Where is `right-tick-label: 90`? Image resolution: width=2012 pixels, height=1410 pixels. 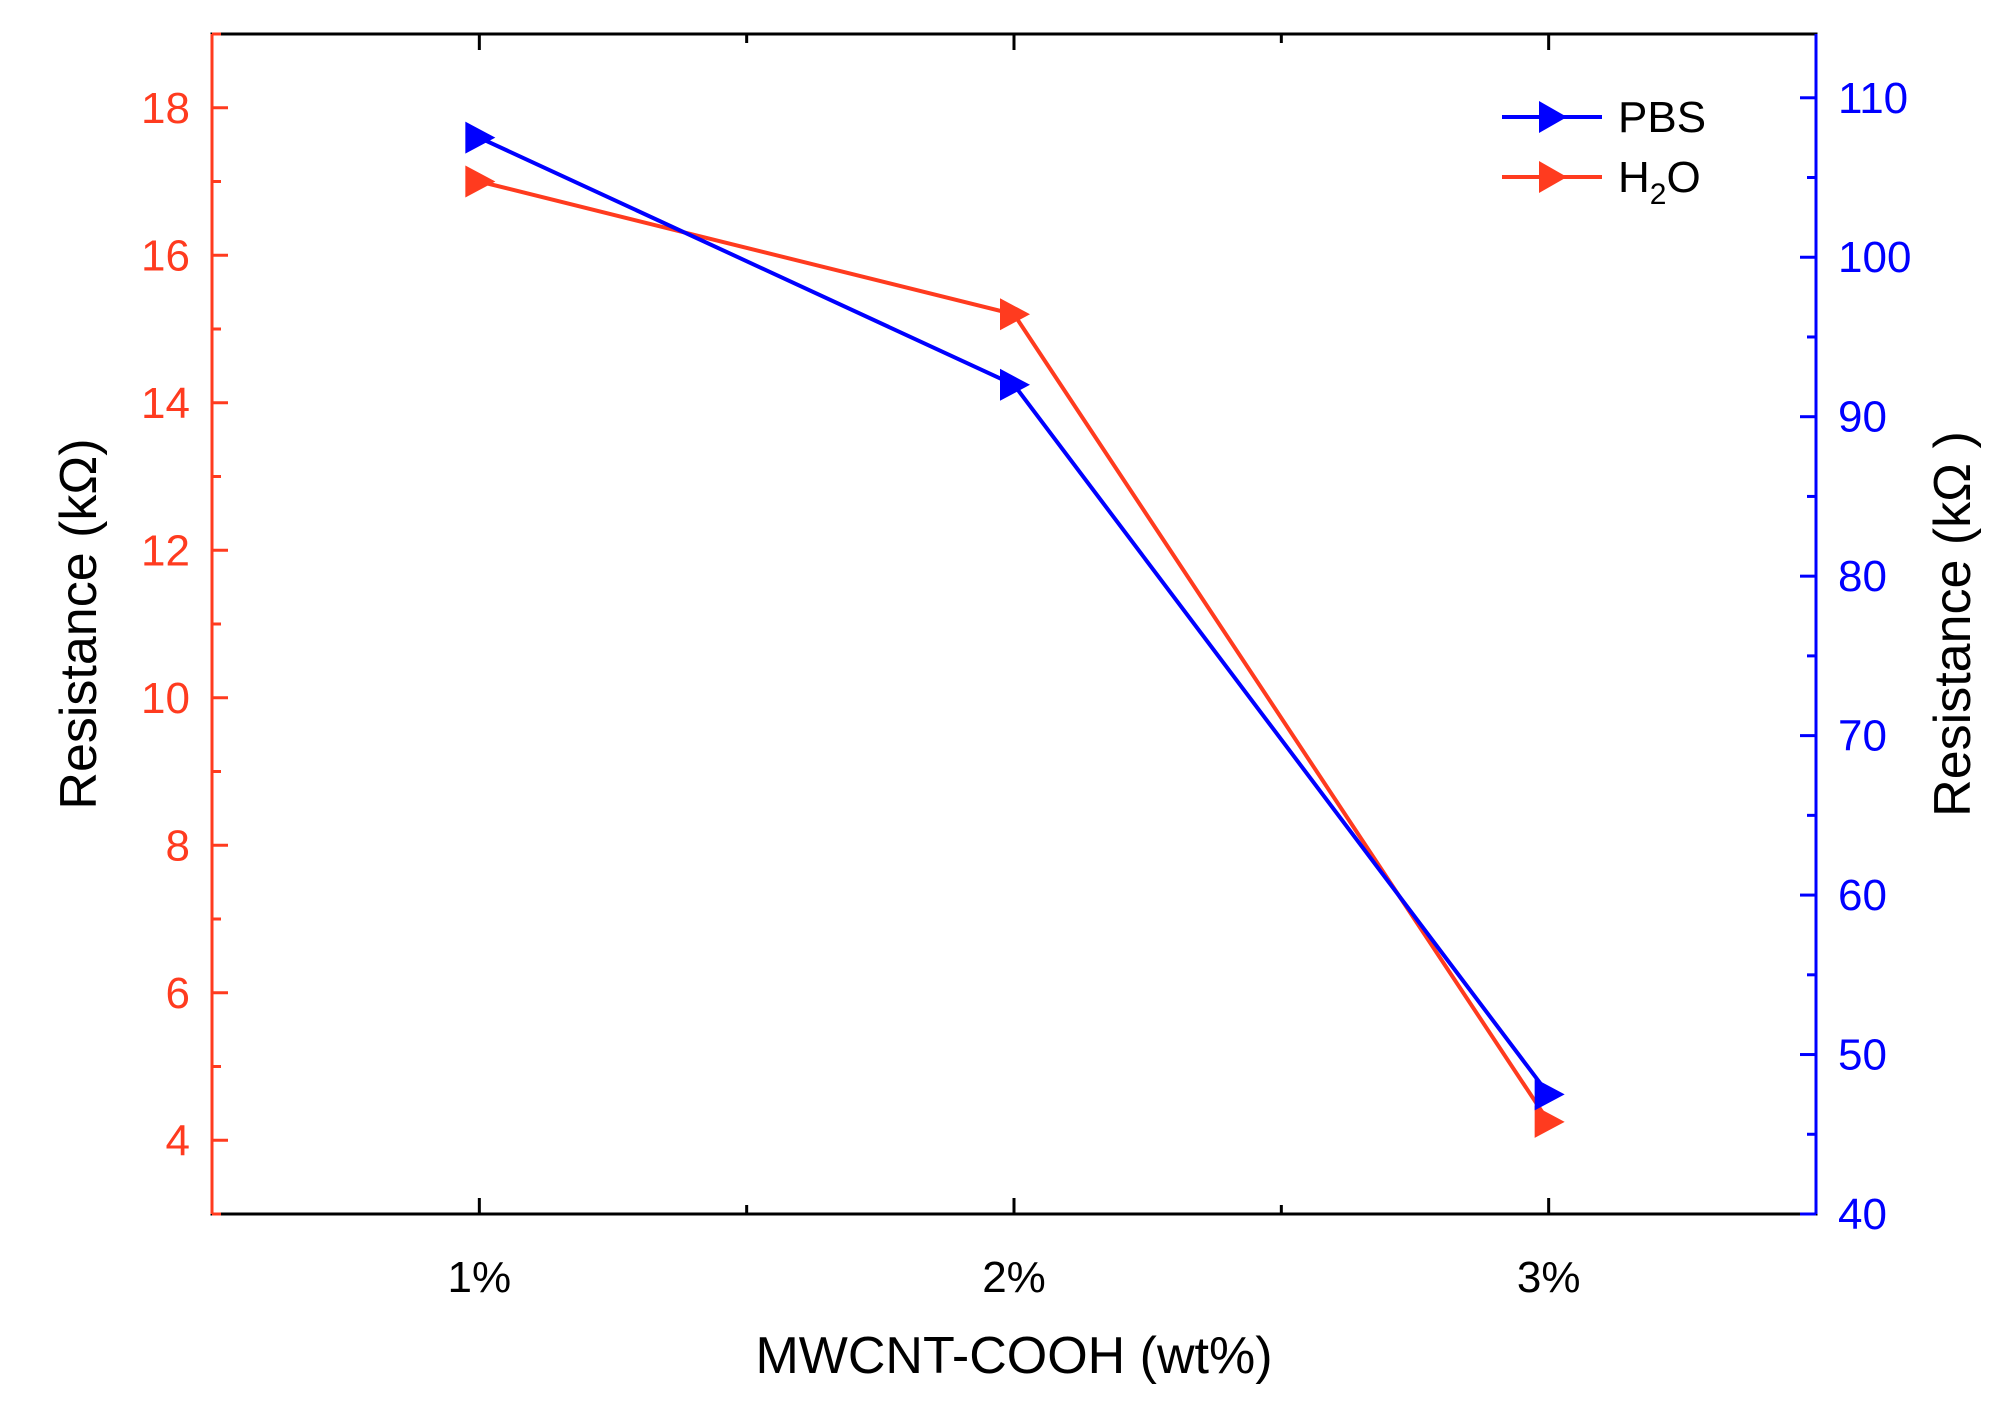
right-tick-label: 90 is located at coordinates (1862, 417).